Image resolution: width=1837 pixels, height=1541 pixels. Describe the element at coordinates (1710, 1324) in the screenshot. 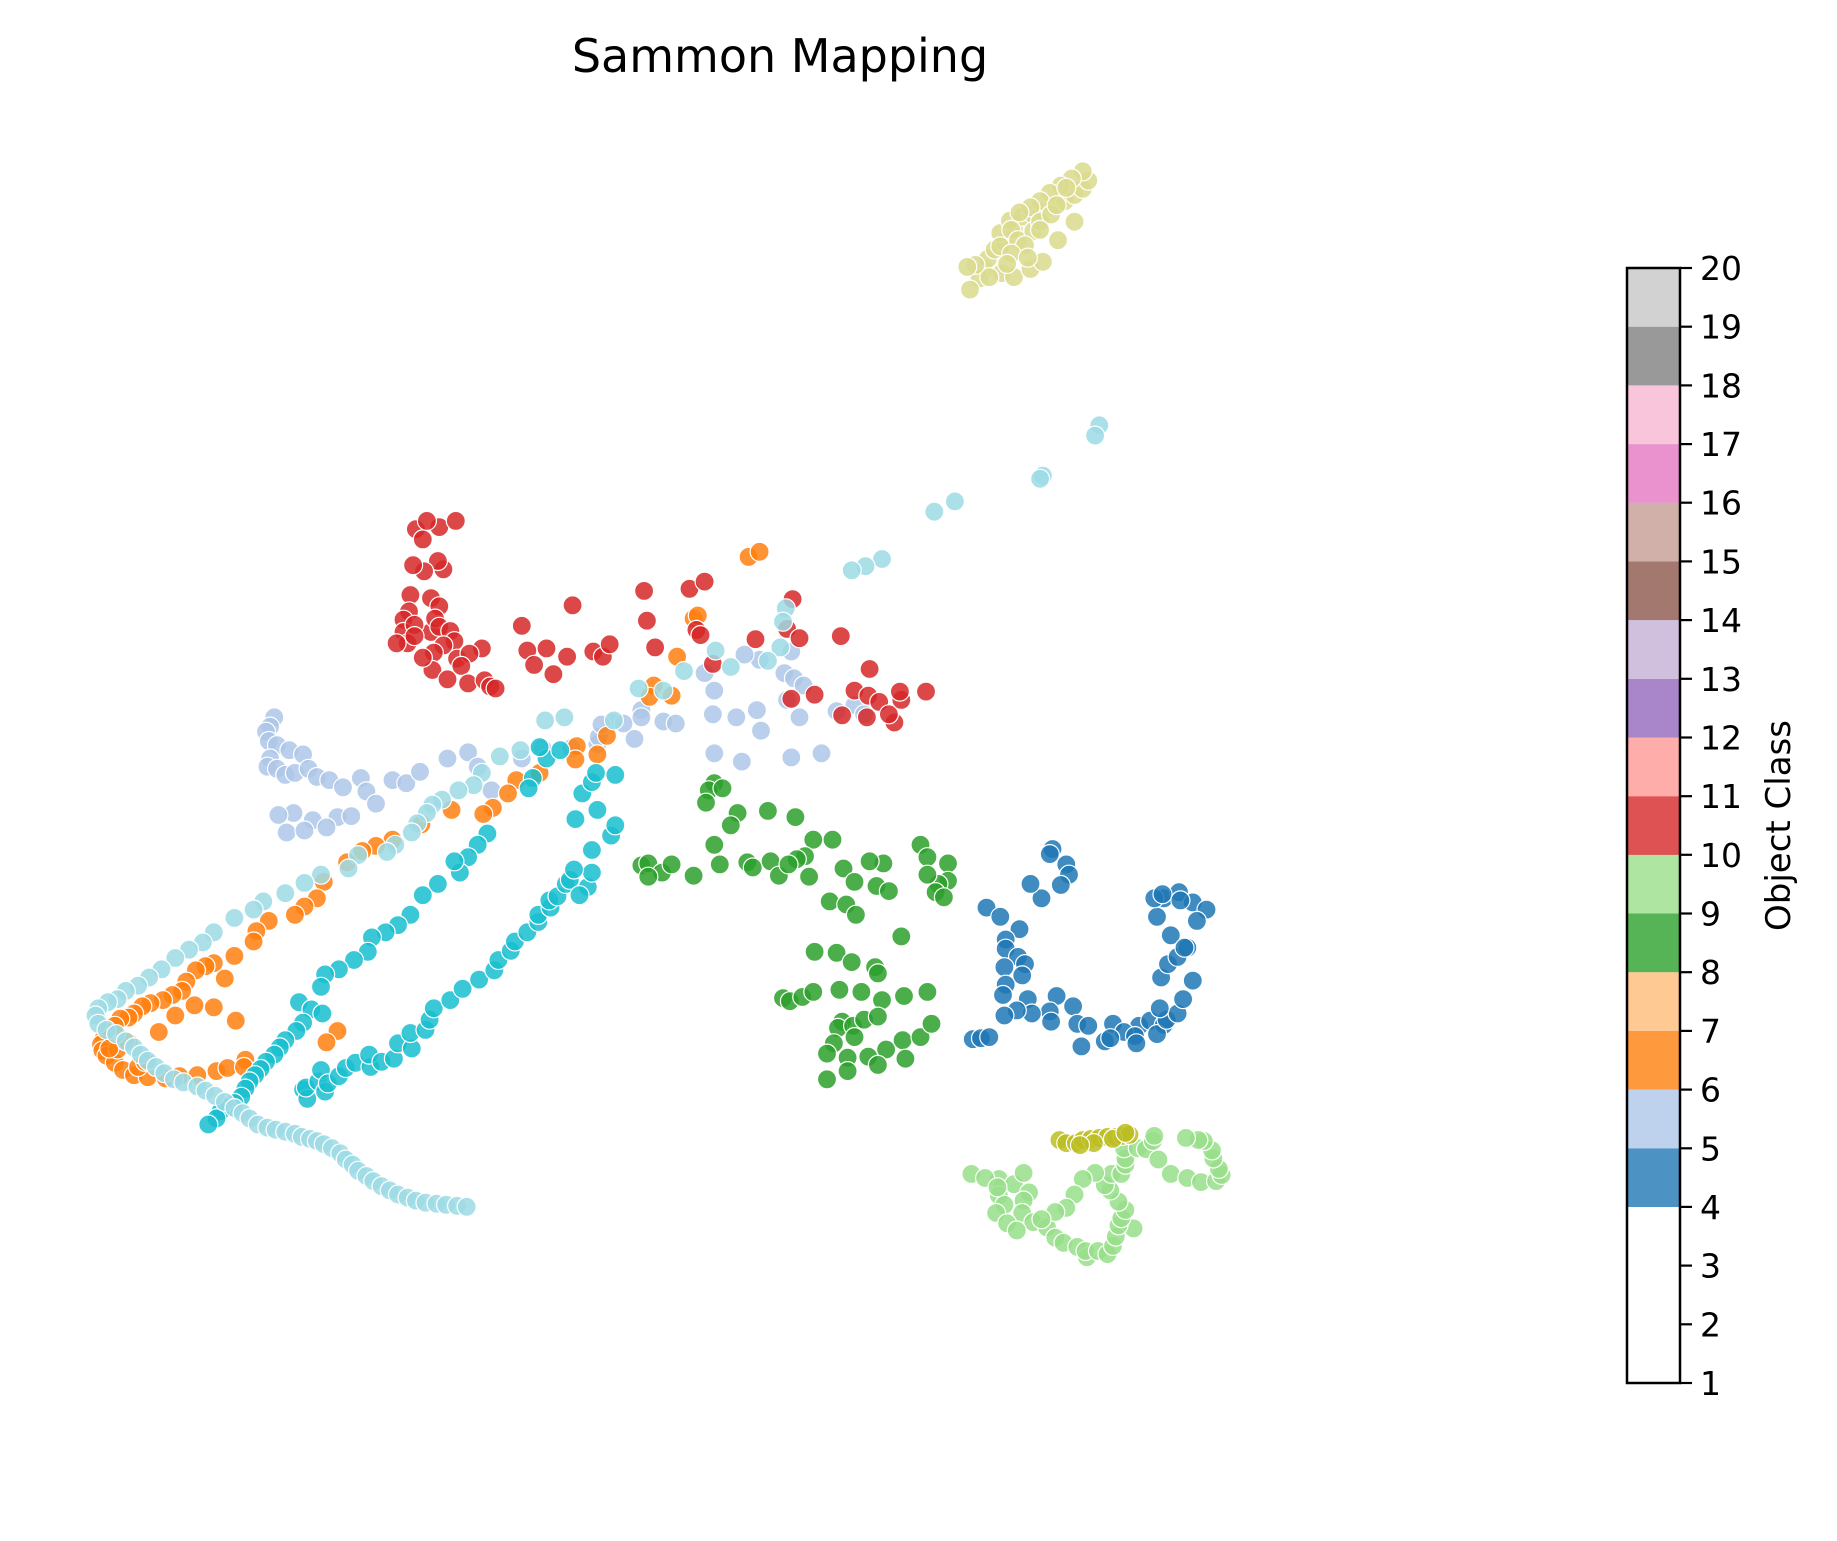

I see `colorbar-tick-label-2: 2` at that location.